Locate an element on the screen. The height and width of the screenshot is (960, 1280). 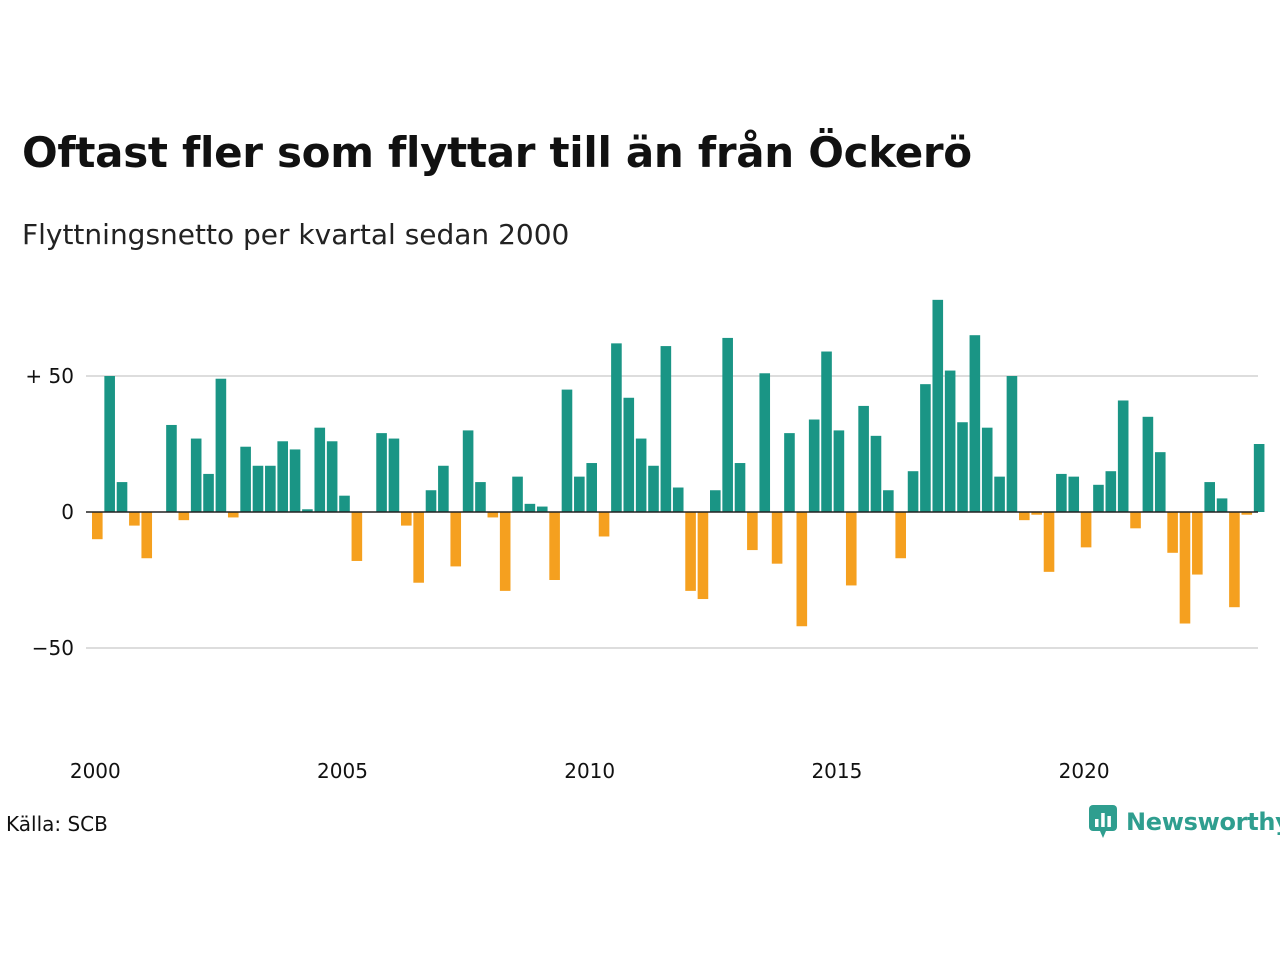
x-tick-label: 2010 is located at coordinates (589, 771).